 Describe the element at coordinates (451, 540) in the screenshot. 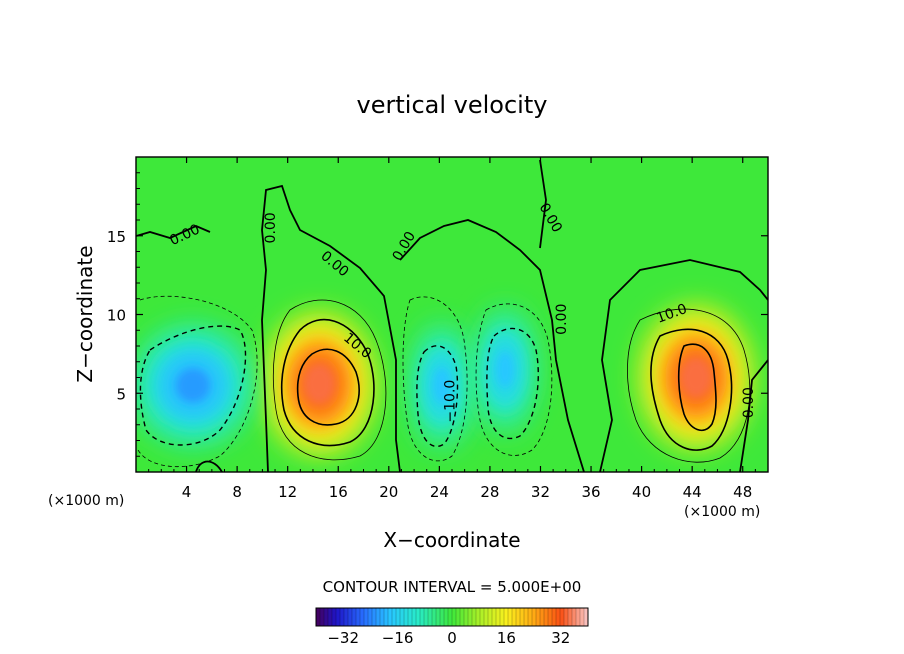

I see `x-axis-title: X−coordinate` at that location.